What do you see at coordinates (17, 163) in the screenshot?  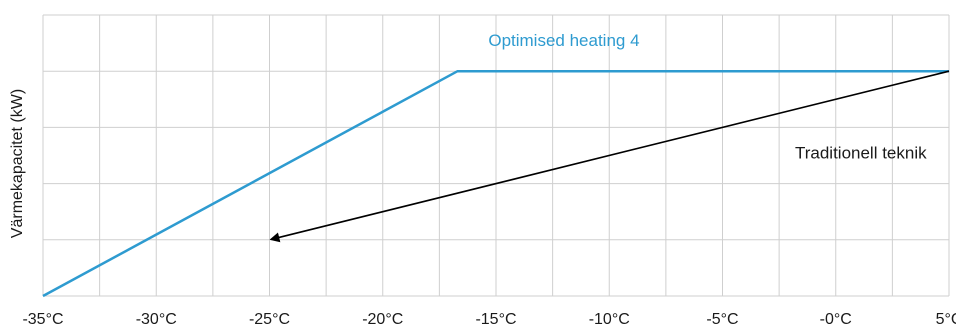 I see `y-axis-label: Värmekapacitet (kW)` at bounding box center [17, 163].